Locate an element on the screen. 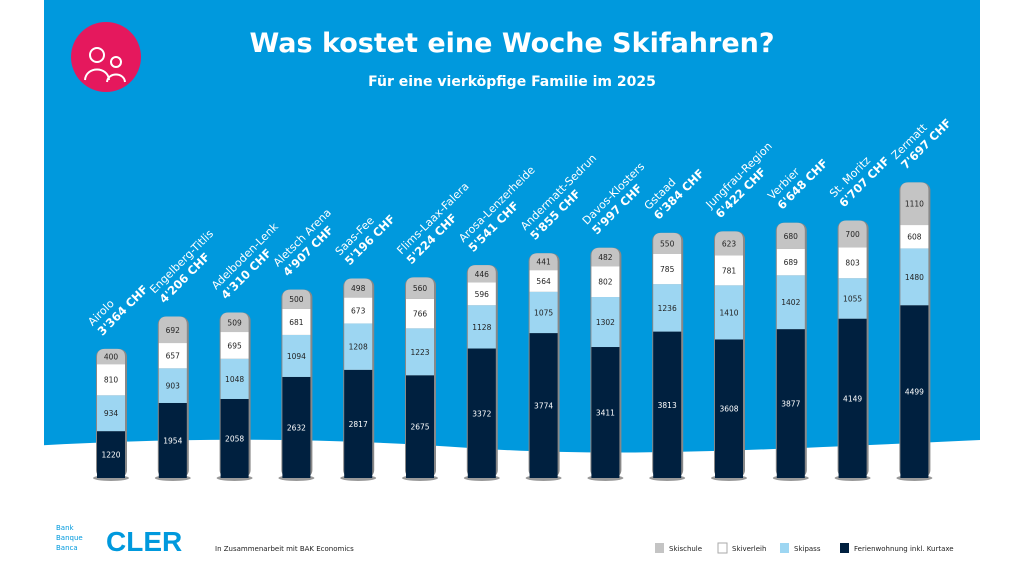 Image resolution: width=1024 pixels, height=576 pixels. segment-value-label: 500 is located at coordinates (296, 299).